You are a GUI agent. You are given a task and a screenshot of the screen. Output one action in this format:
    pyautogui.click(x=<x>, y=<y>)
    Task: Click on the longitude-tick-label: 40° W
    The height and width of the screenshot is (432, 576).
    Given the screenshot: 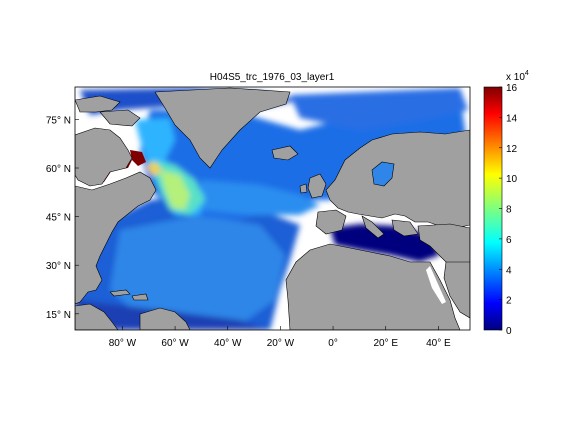 What is the action you would take?
    pyautogui.click(x=228, y=343)
    